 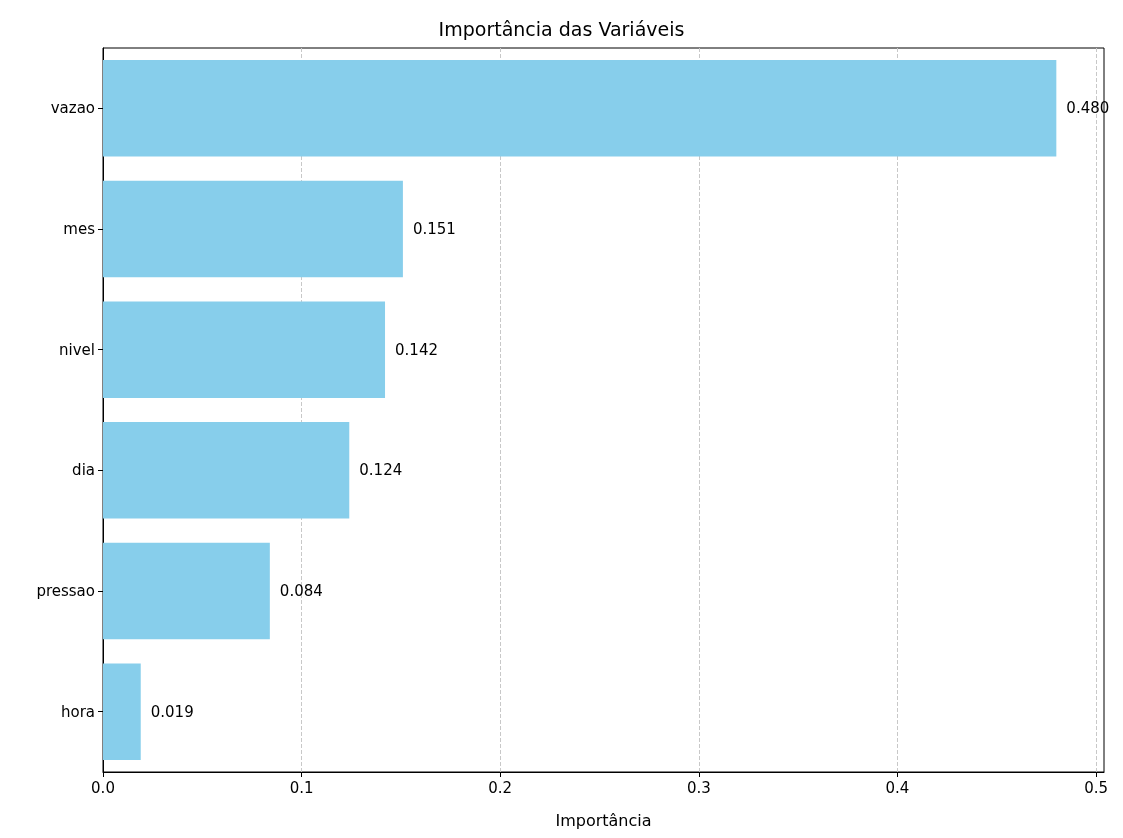 What do you see at coordinates (72, 108) in the screenshot?
I see `y-tick-label: vazao` at bounding box center [72, 108].